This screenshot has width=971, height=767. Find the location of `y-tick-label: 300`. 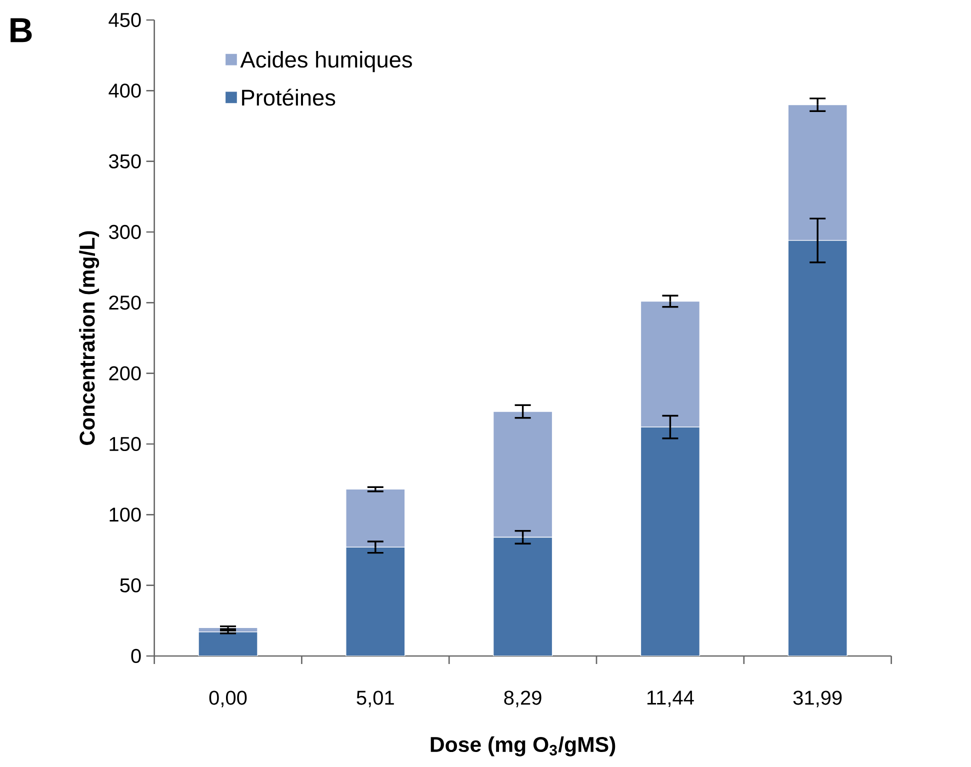

y-tick-label: 300 is located at coordinates (124, 232).